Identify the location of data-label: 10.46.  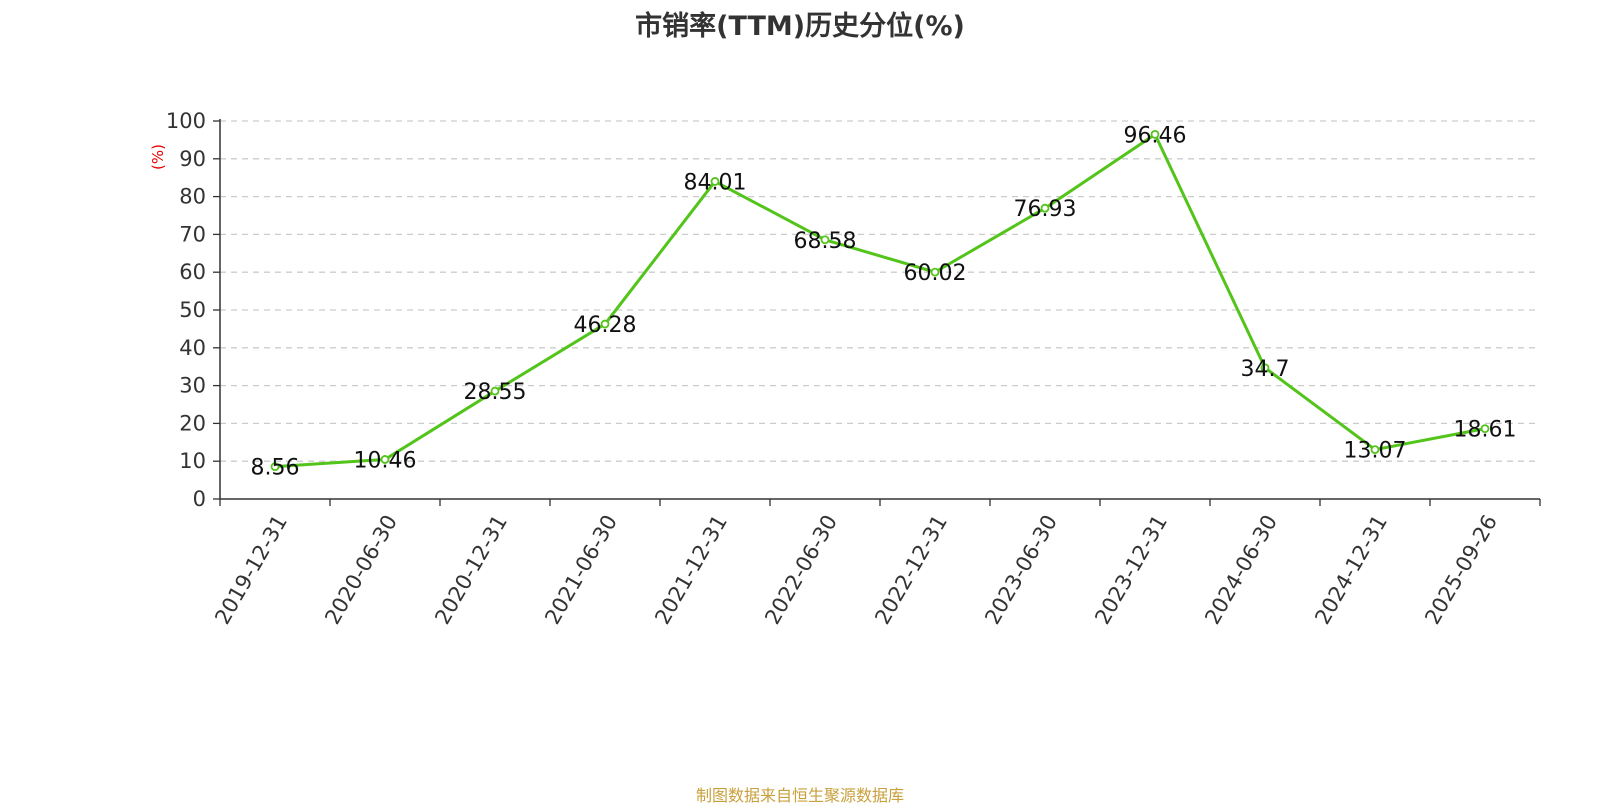
(385, 460).